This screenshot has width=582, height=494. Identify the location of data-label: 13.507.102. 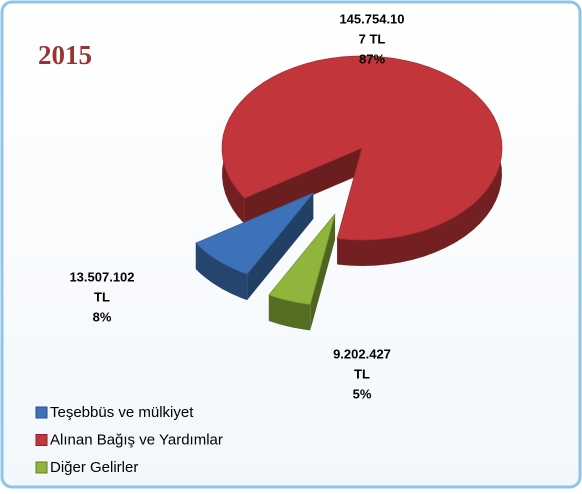
(101, 276).